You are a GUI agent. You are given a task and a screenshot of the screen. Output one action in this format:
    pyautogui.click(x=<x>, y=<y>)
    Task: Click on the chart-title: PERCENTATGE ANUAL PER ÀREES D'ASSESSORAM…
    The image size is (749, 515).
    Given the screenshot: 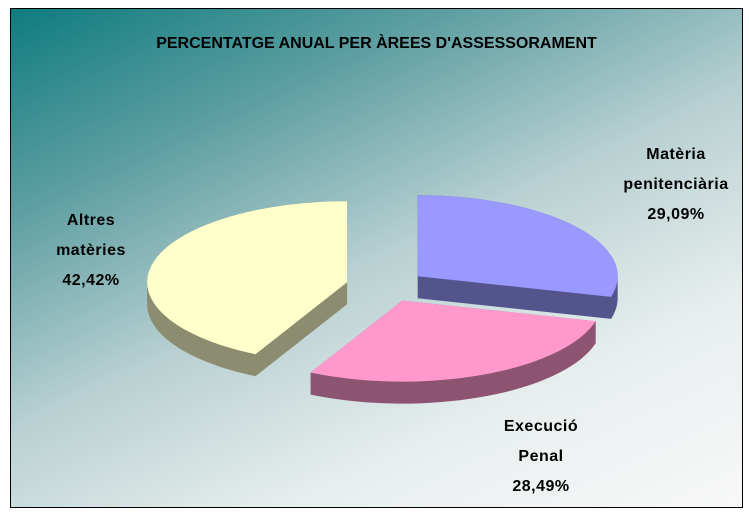 What is the action you would take?
    pyautogui.click(x=376, y=43)
    